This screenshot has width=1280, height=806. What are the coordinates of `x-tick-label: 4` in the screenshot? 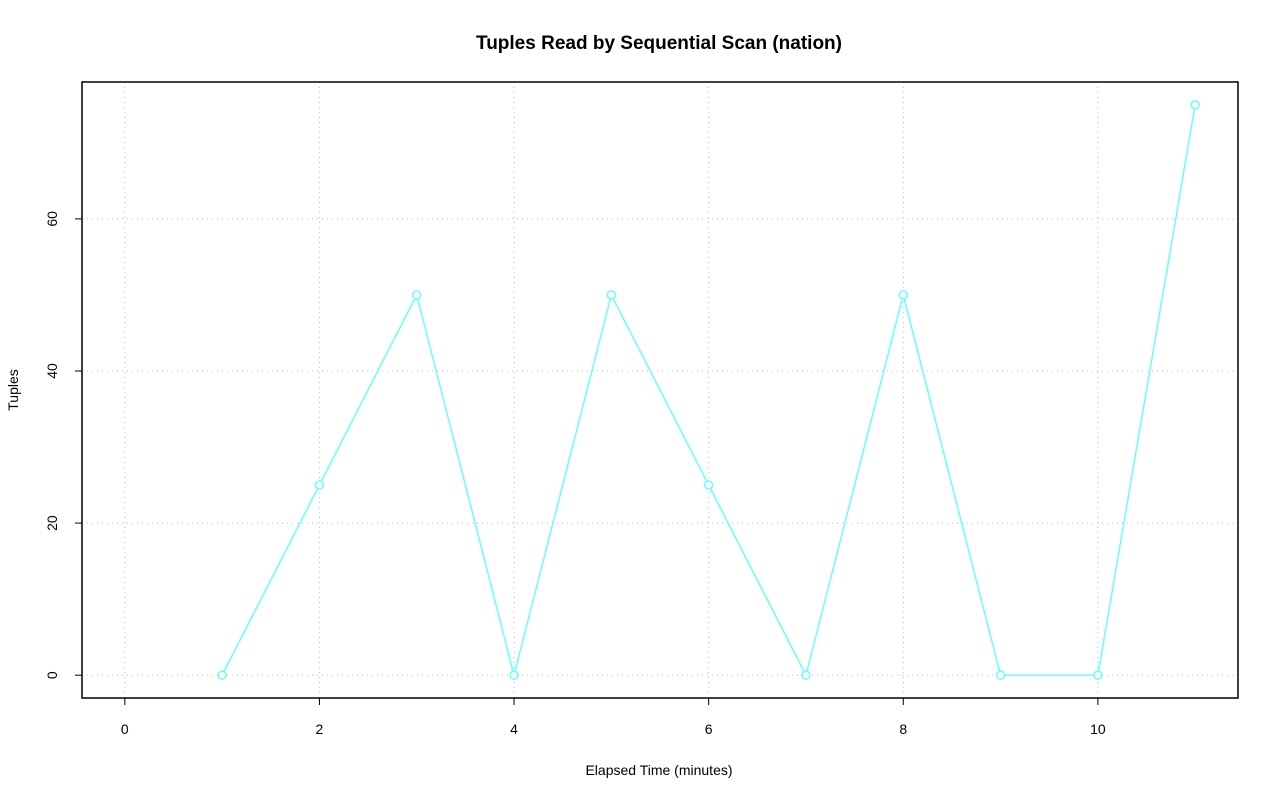 It's located at (514, 729).